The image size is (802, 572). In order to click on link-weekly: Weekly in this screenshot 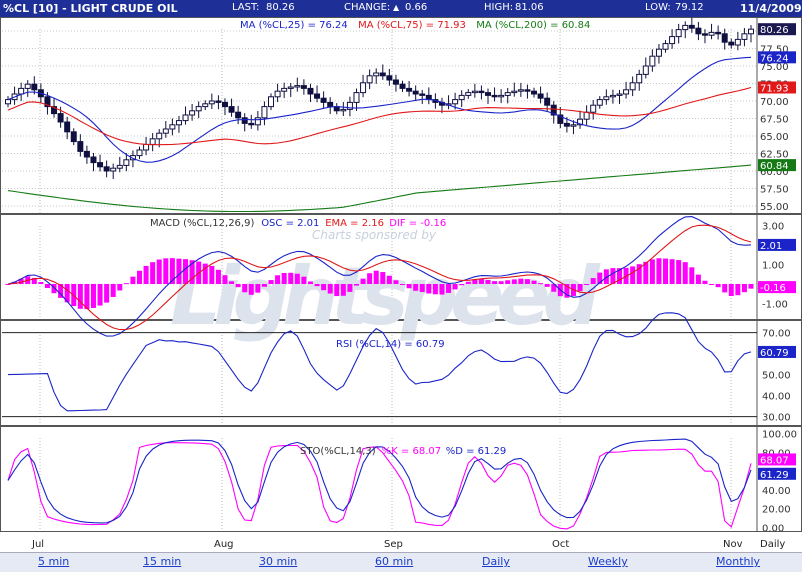, I will do `click(608, 561)`.